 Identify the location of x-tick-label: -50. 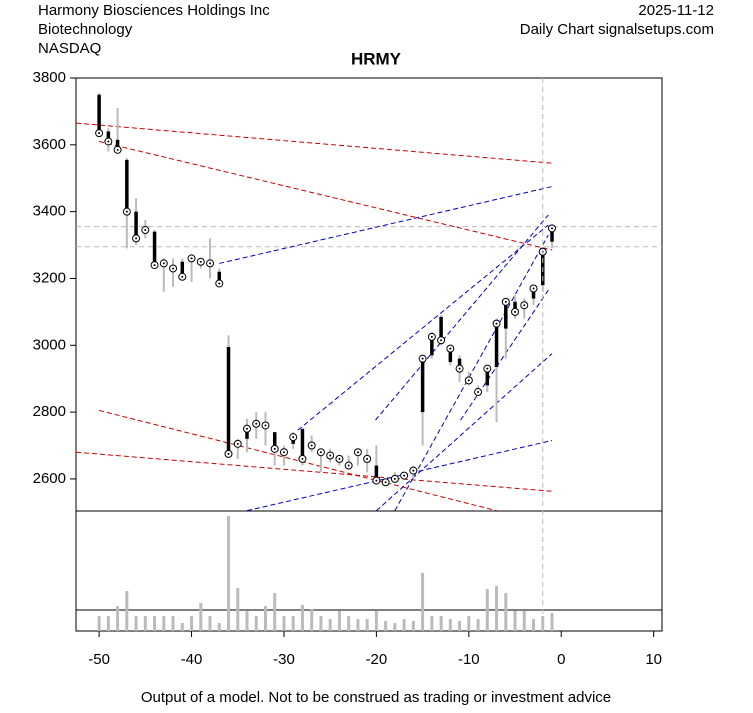
(99, 659).